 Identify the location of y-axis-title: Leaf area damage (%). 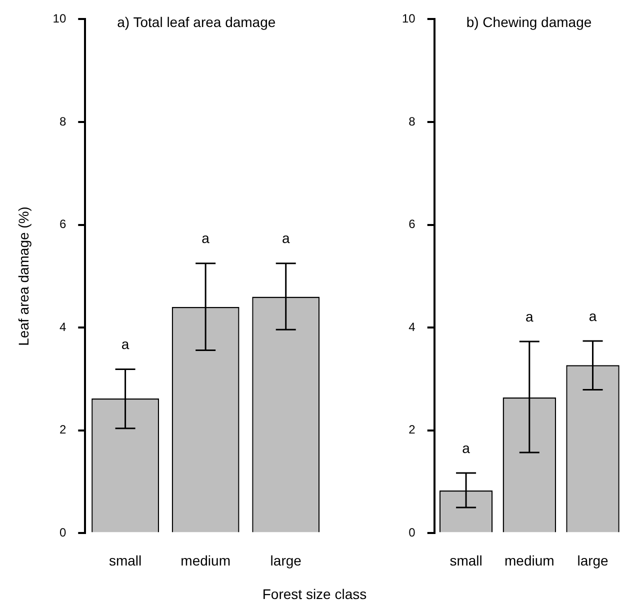
(23, 276).